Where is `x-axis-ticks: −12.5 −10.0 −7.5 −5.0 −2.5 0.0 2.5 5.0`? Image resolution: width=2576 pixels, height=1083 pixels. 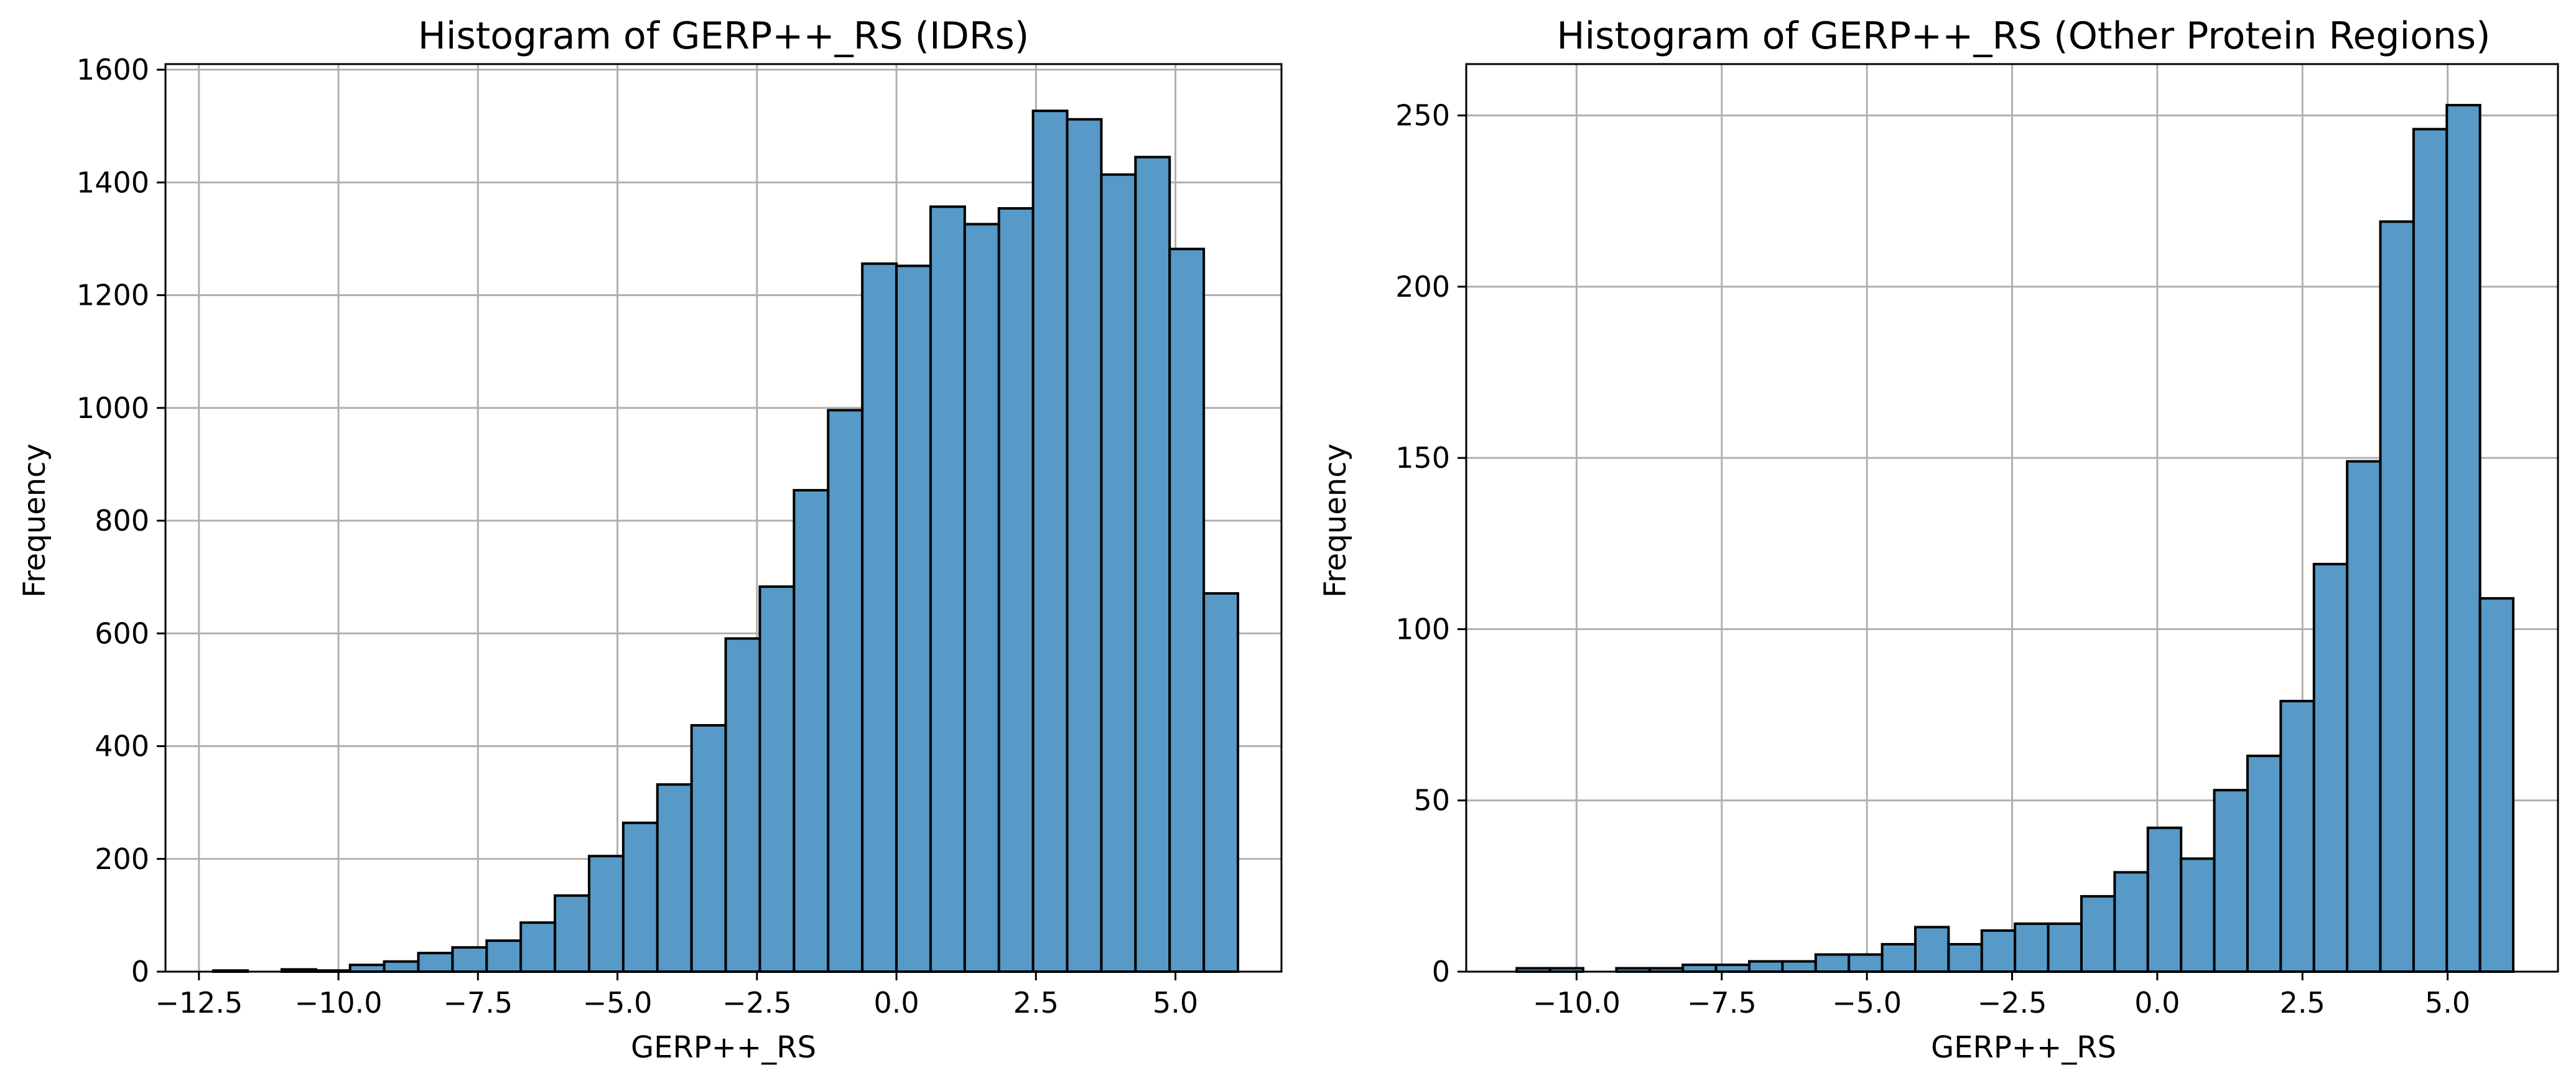
x-axis-ticks: −12.5 −10.0 −7.5 −5.0 −2.5 0.0 2.5 5.0 is located at coordinates (676, 996).